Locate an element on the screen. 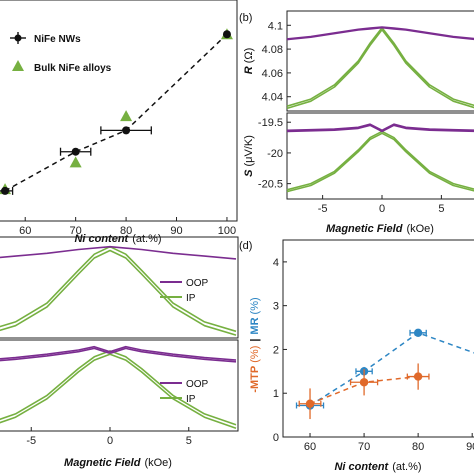 This screenshot has width=474, height=474. panel-a-x-tick-label: 70 is located at coordinates (76, 231).